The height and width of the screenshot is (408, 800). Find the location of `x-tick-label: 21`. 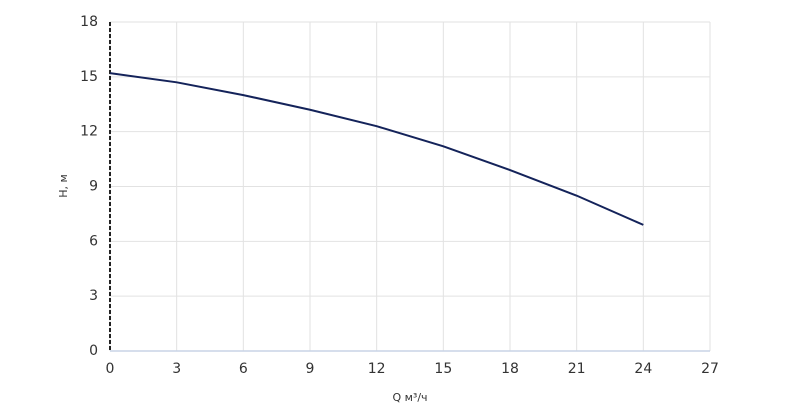

x-tick-label: 21 is located at coordinates (577, 369).